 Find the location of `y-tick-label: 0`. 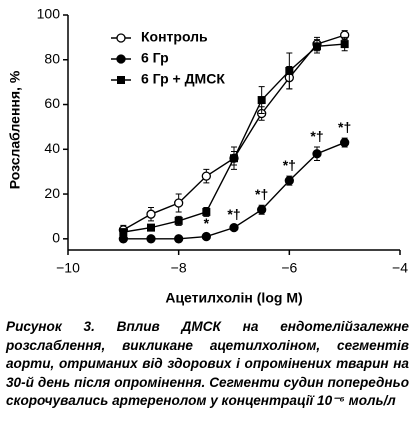

y-tick-label: 0 is located at coordinates (56, 238).